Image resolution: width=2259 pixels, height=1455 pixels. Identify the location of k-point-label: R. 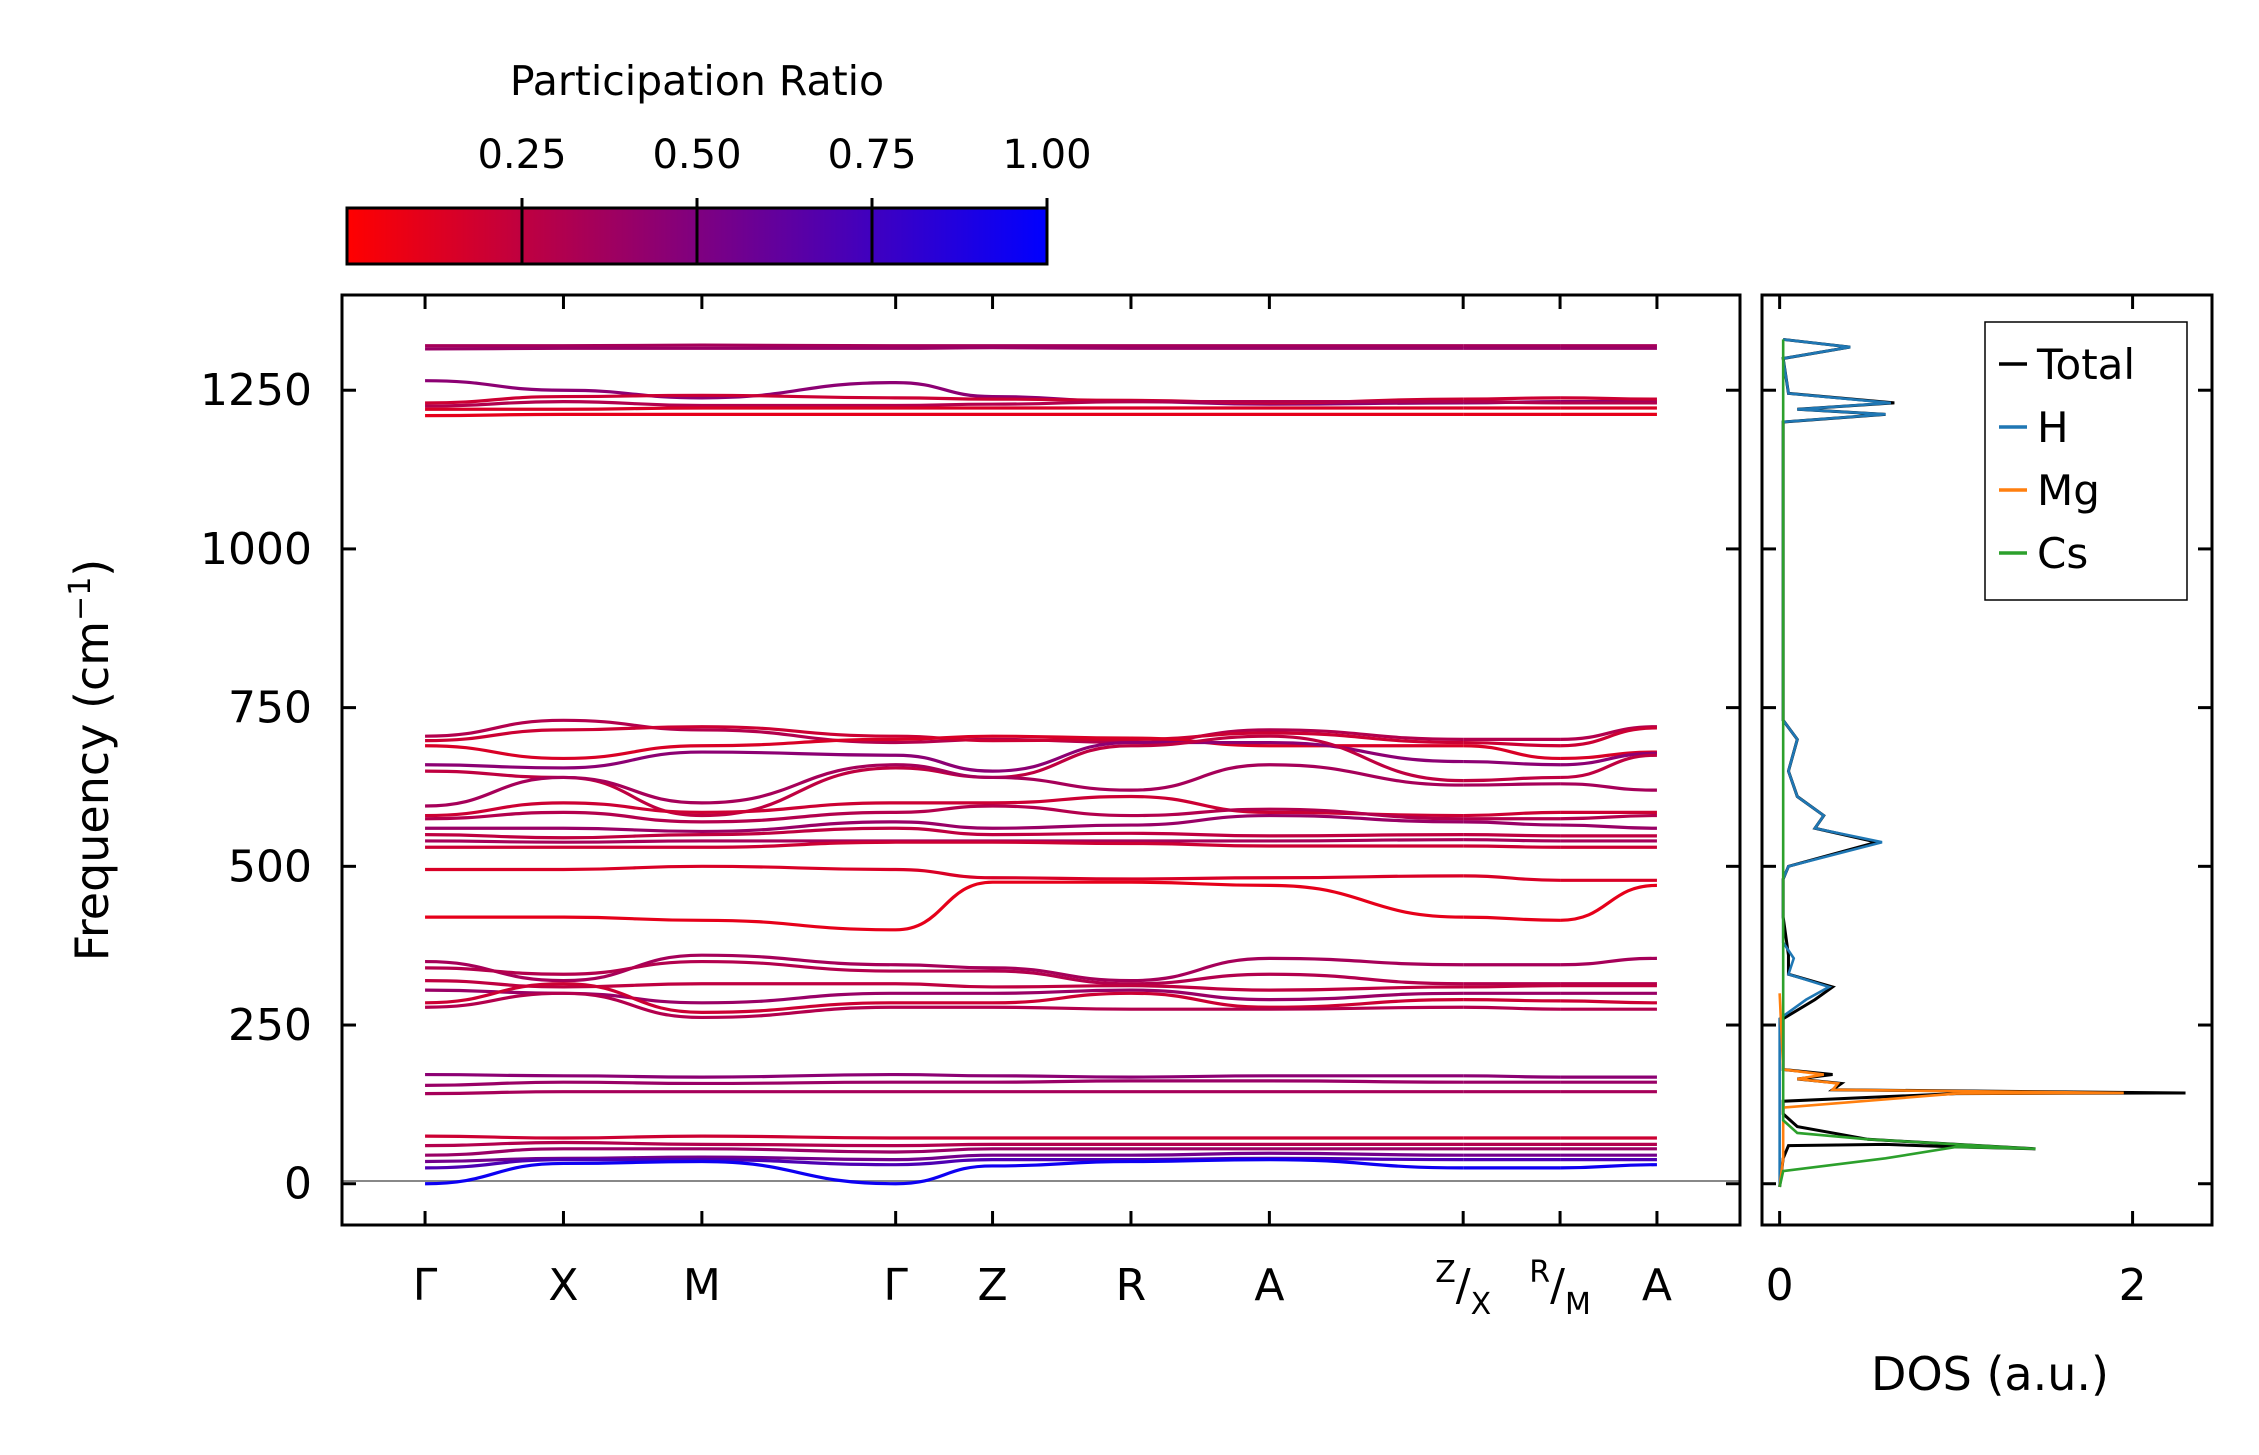
(1131, 1285).